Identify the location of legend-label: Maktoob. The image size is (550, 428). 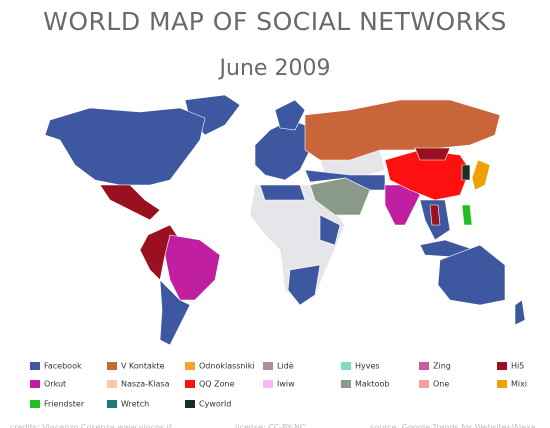
(372, 384).